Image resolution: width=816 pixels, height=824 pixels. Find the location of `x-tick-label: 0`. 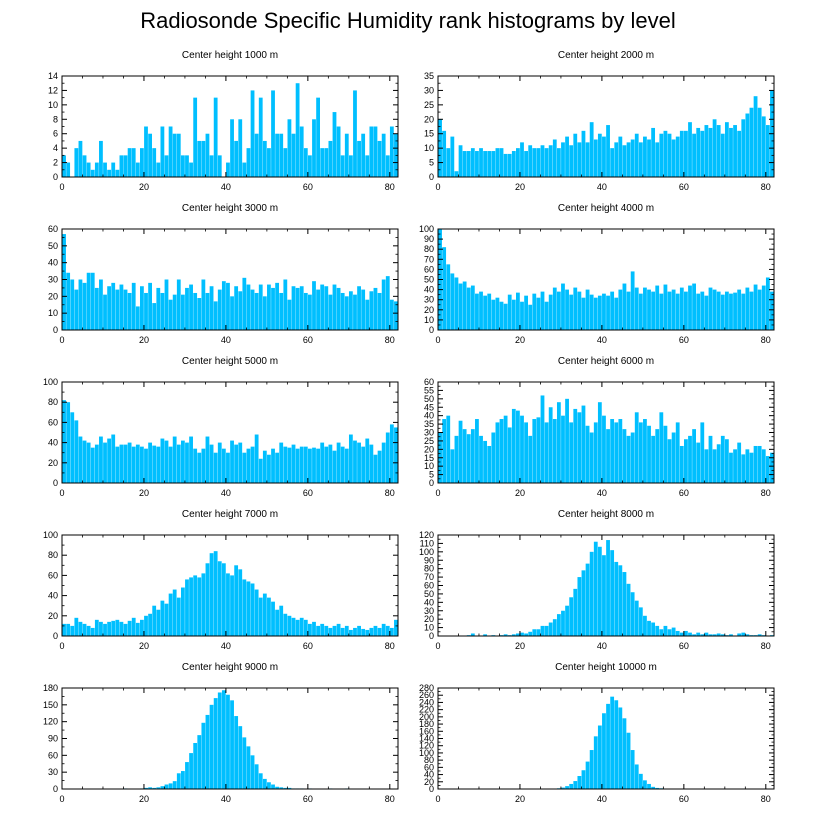

x-tick-label: 0 is located at coordinates (61, 493).